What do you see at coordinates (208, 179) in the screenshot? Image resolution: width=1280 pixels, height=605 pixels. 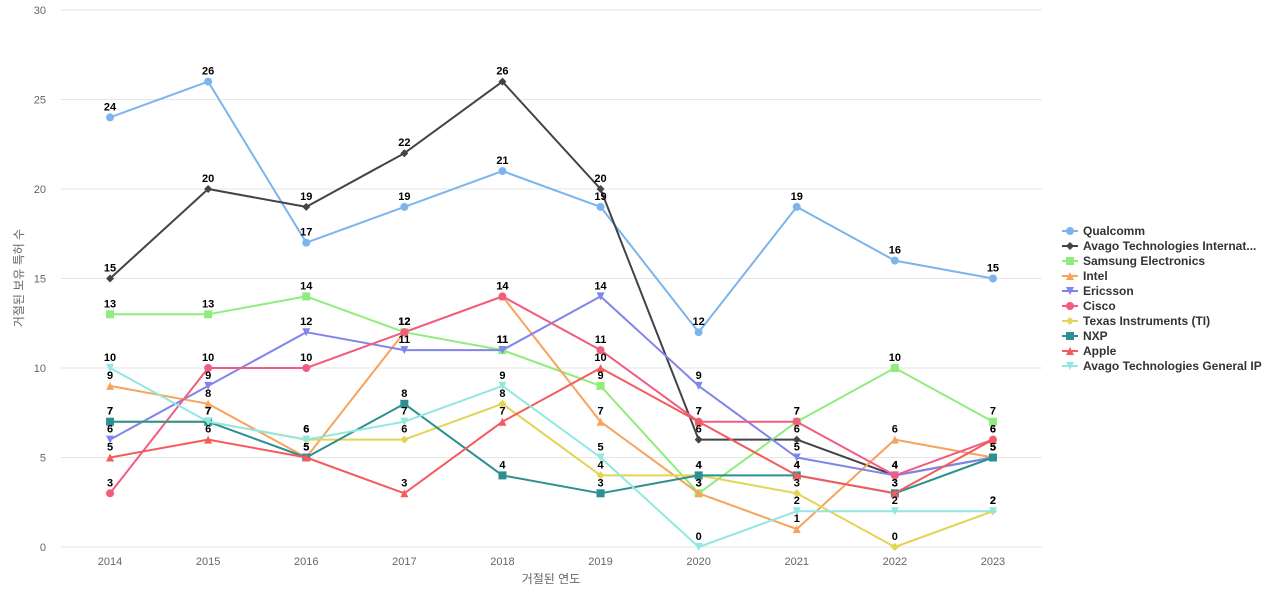 I see `data-label: 20` at bounding box center [208, 179].